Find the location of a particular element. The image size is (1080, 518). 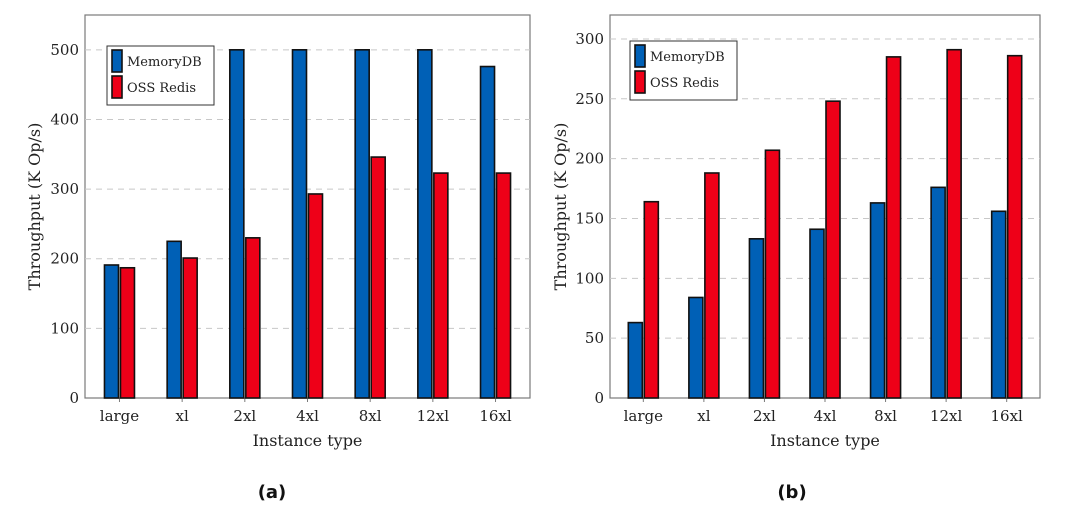

subfigure-caption: (a) is located at coordinates (272, 492).